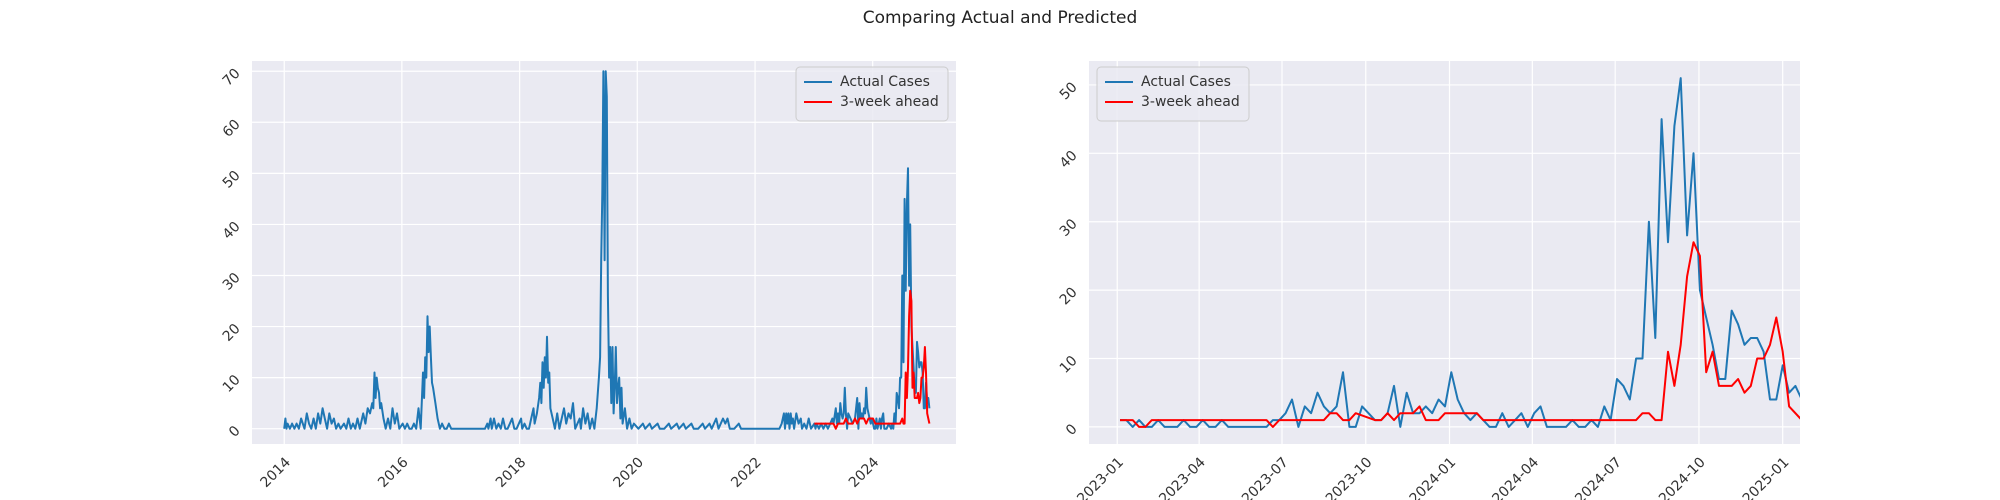 The height and width of the screenshot is (500, 2000). Describe the element at coordinates (232, 129) in the screenshot. I see `y-tick-label: 60` at that location.